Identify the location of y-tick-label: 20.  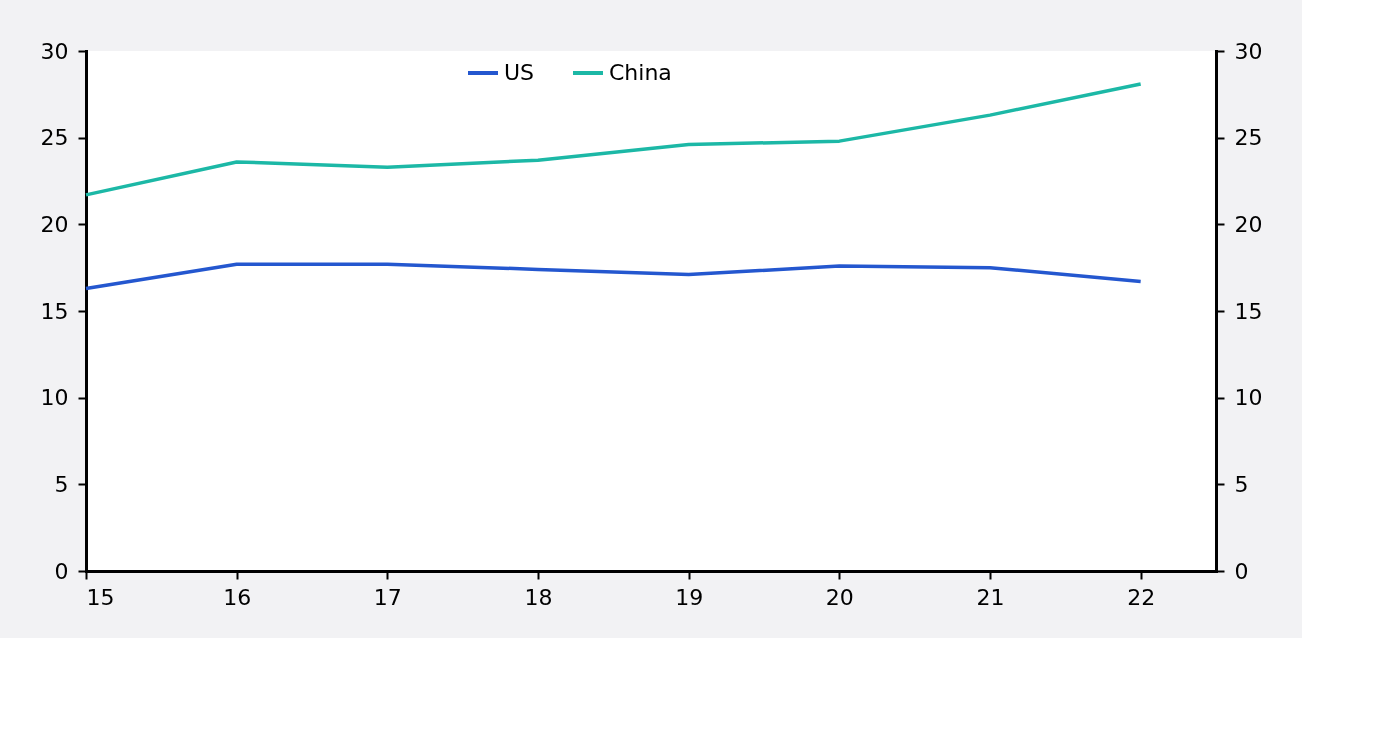
(54, 224).